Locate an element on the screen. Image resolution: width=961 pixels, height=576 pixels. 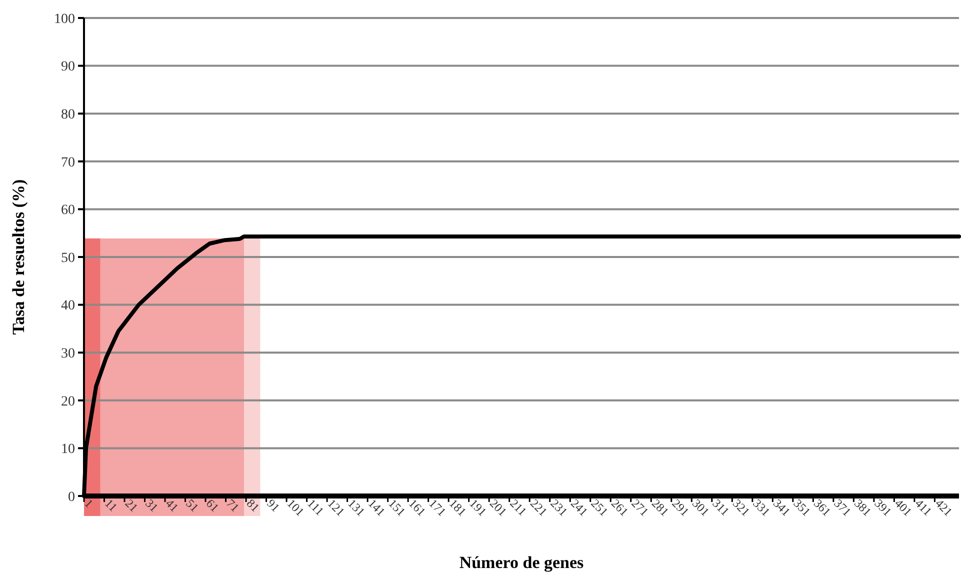
x-tick-label: 111 is located at coordinates (315, 507).